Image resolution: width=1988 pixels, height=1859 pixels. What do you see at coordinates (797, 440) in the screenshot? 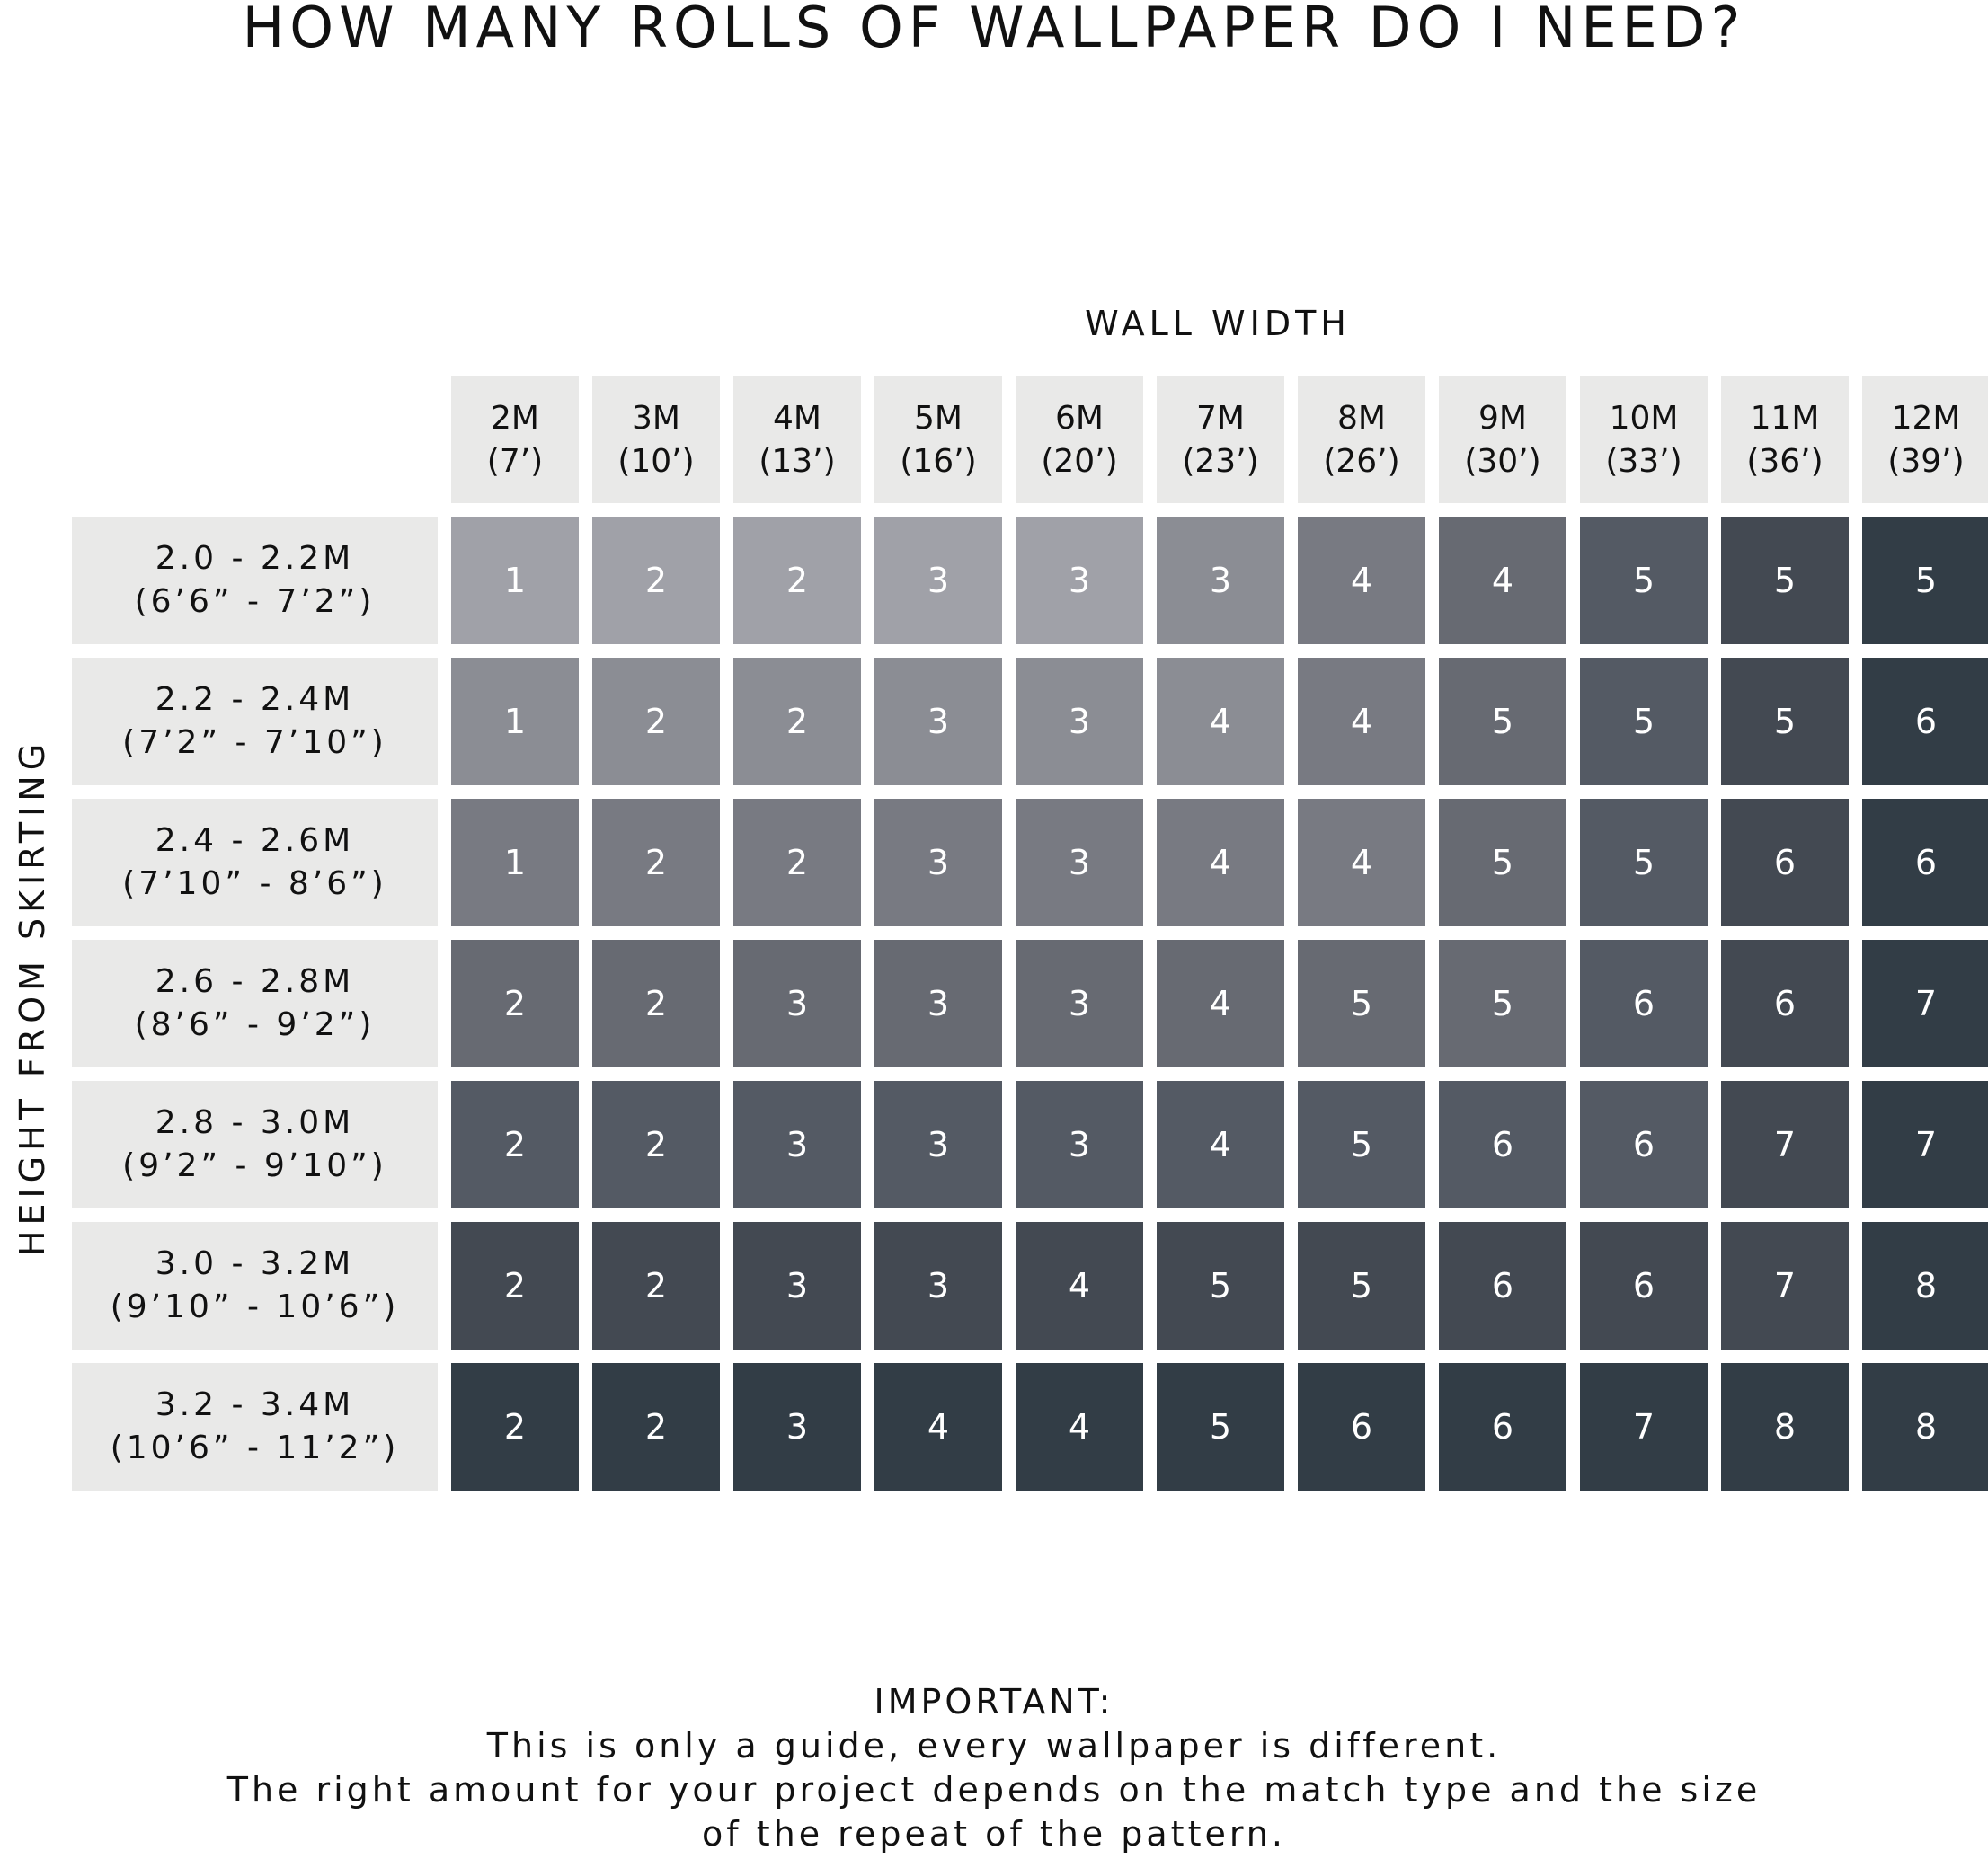
I see `column-header: 4M (13’)` at bounding box center [797, 440].